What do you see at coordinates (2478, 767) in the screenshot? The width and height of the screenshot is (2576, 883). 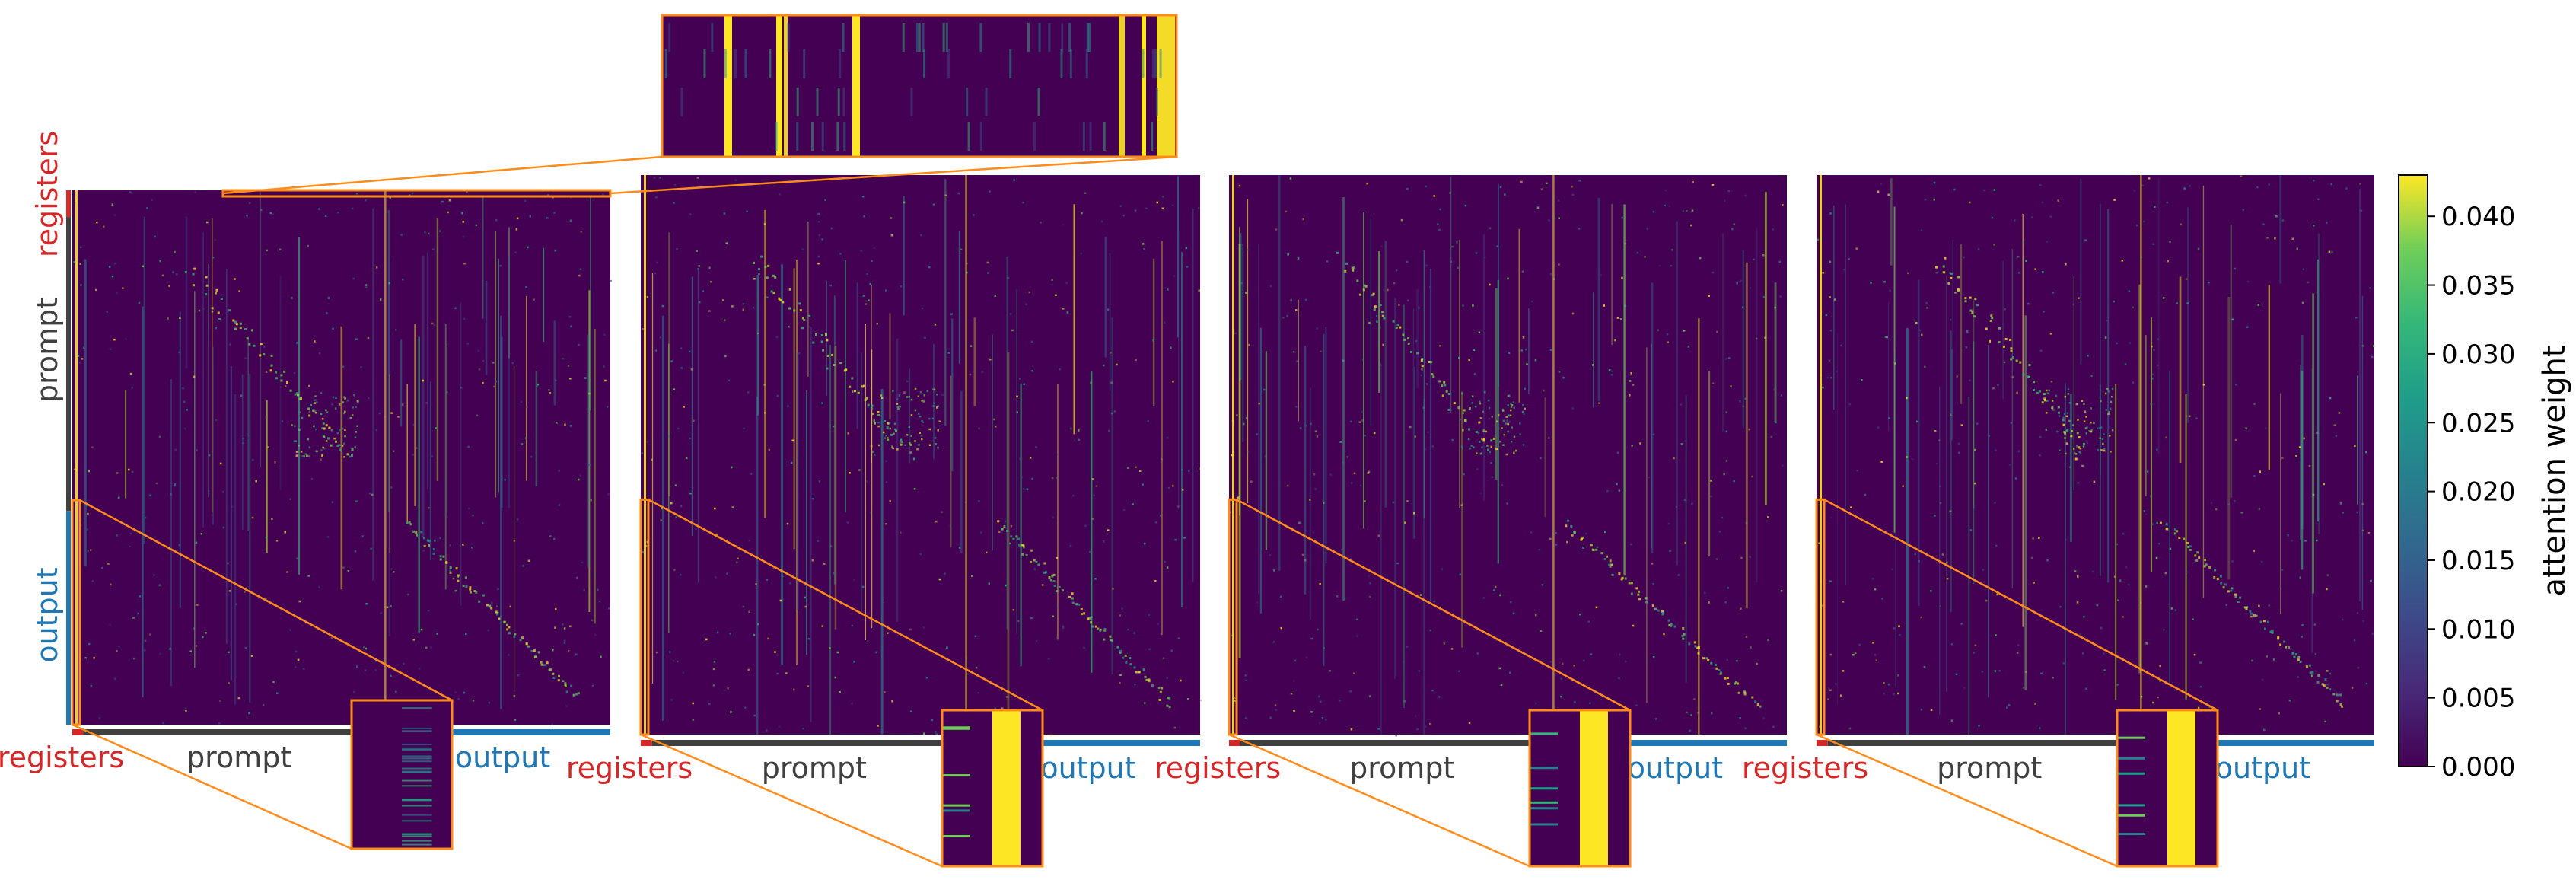 I see `colorbar-tick-label: 0.000` at bounding box center [2478, 767].